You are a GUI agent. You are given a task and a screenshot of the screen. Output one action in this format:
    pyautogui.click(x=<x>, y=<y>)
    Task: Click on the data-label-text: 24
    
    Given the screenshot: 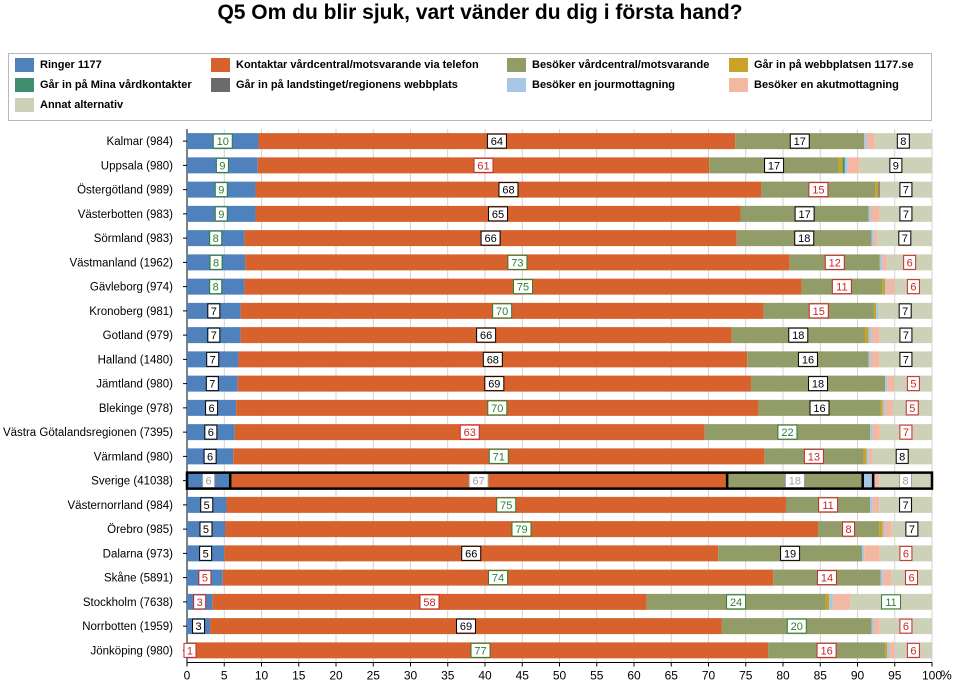 What is the action you would take?
    pyautogui.click(x=736, y=603)
    